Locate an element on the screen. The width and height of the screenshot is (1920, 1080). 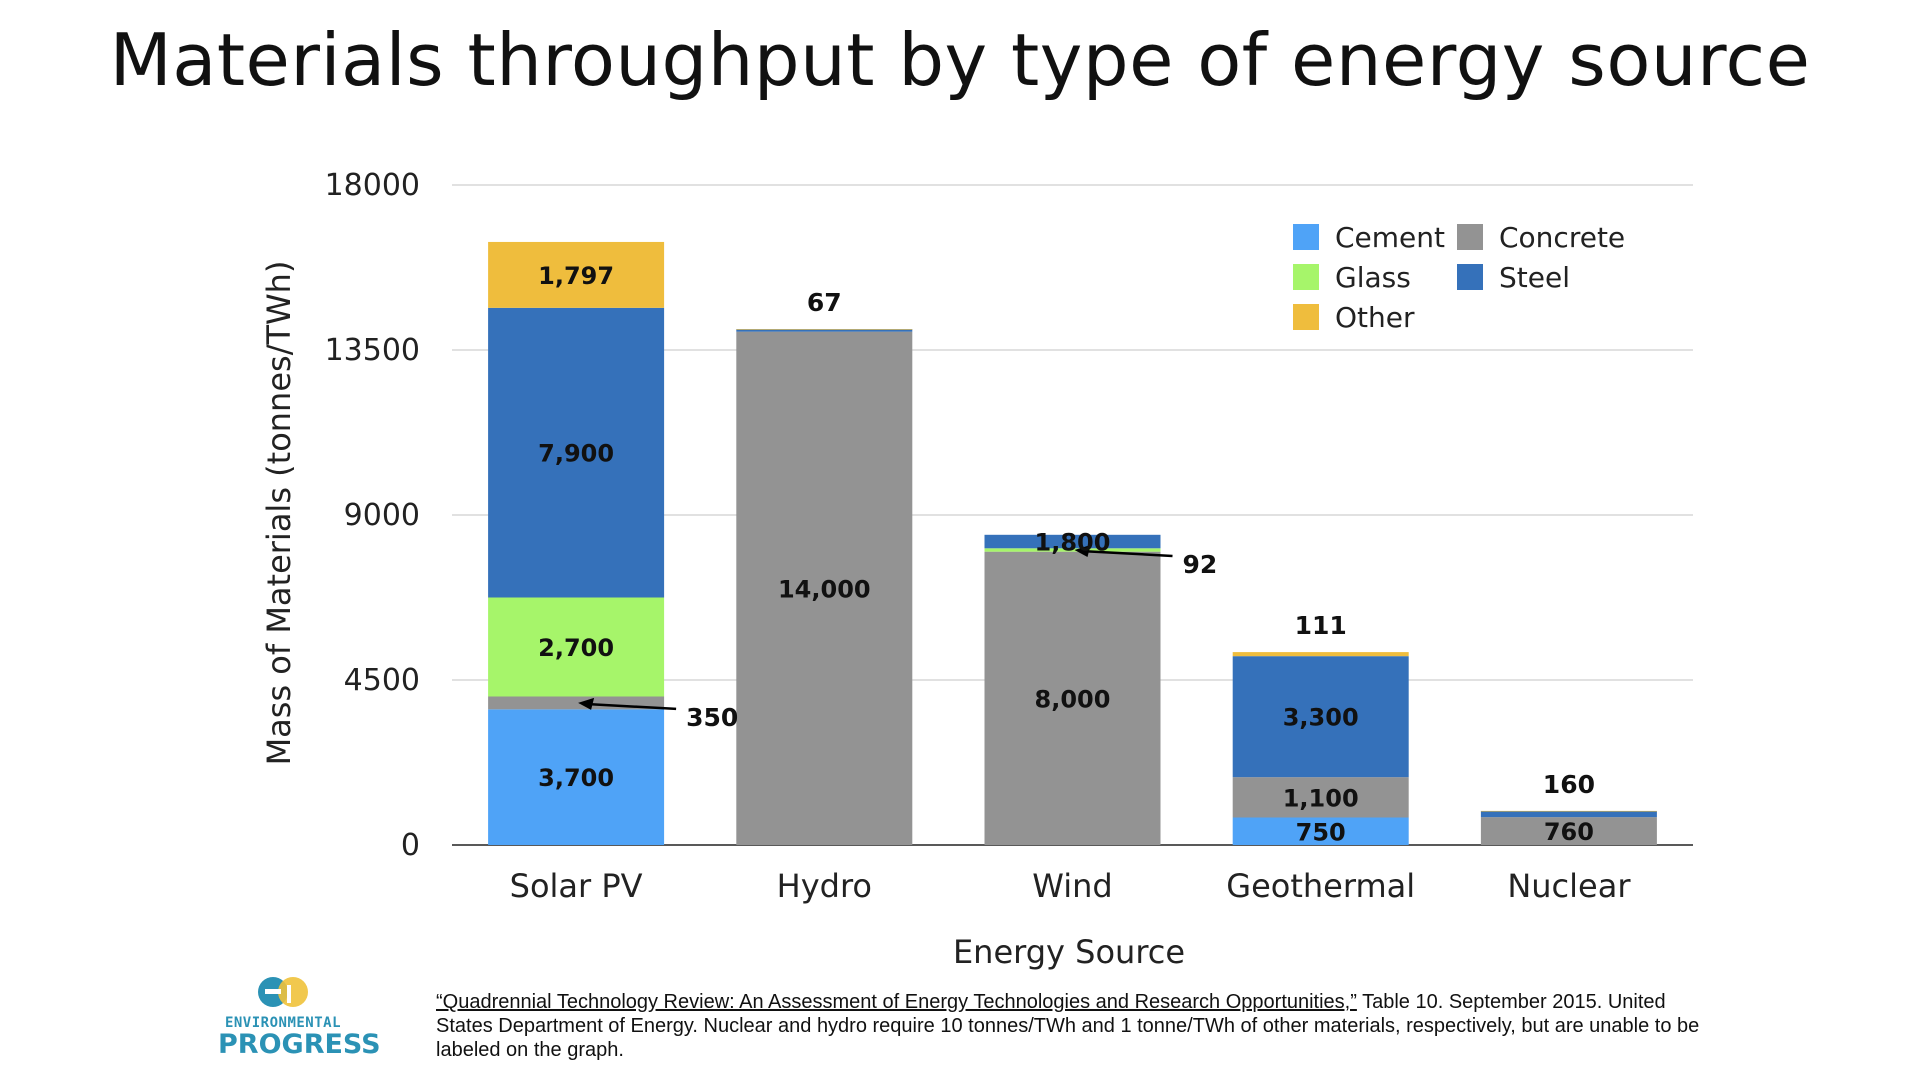
bar-concrete-geothermal is located at coordinates (1320, 797).